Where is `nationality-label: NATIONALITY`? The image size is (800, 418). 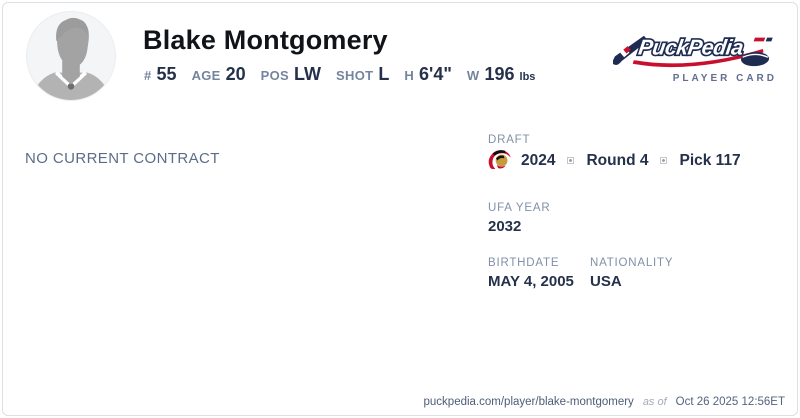
nationality-label: NATIONALITY is located at coordinates (632, 263).